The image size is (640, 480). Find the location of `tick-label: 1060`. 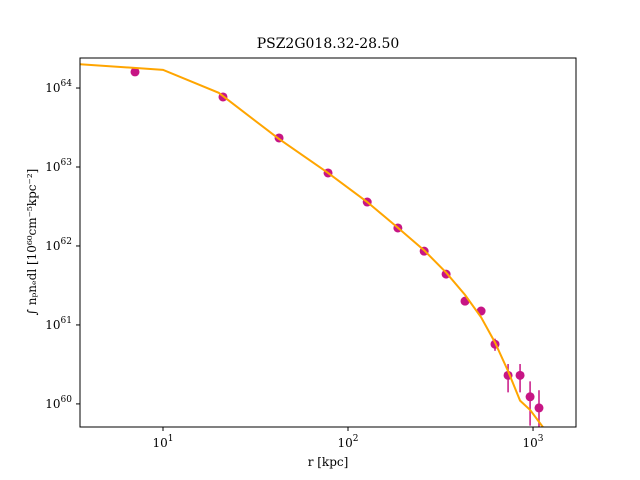

tick-label: 1060 is located at coordinates (58, 403).